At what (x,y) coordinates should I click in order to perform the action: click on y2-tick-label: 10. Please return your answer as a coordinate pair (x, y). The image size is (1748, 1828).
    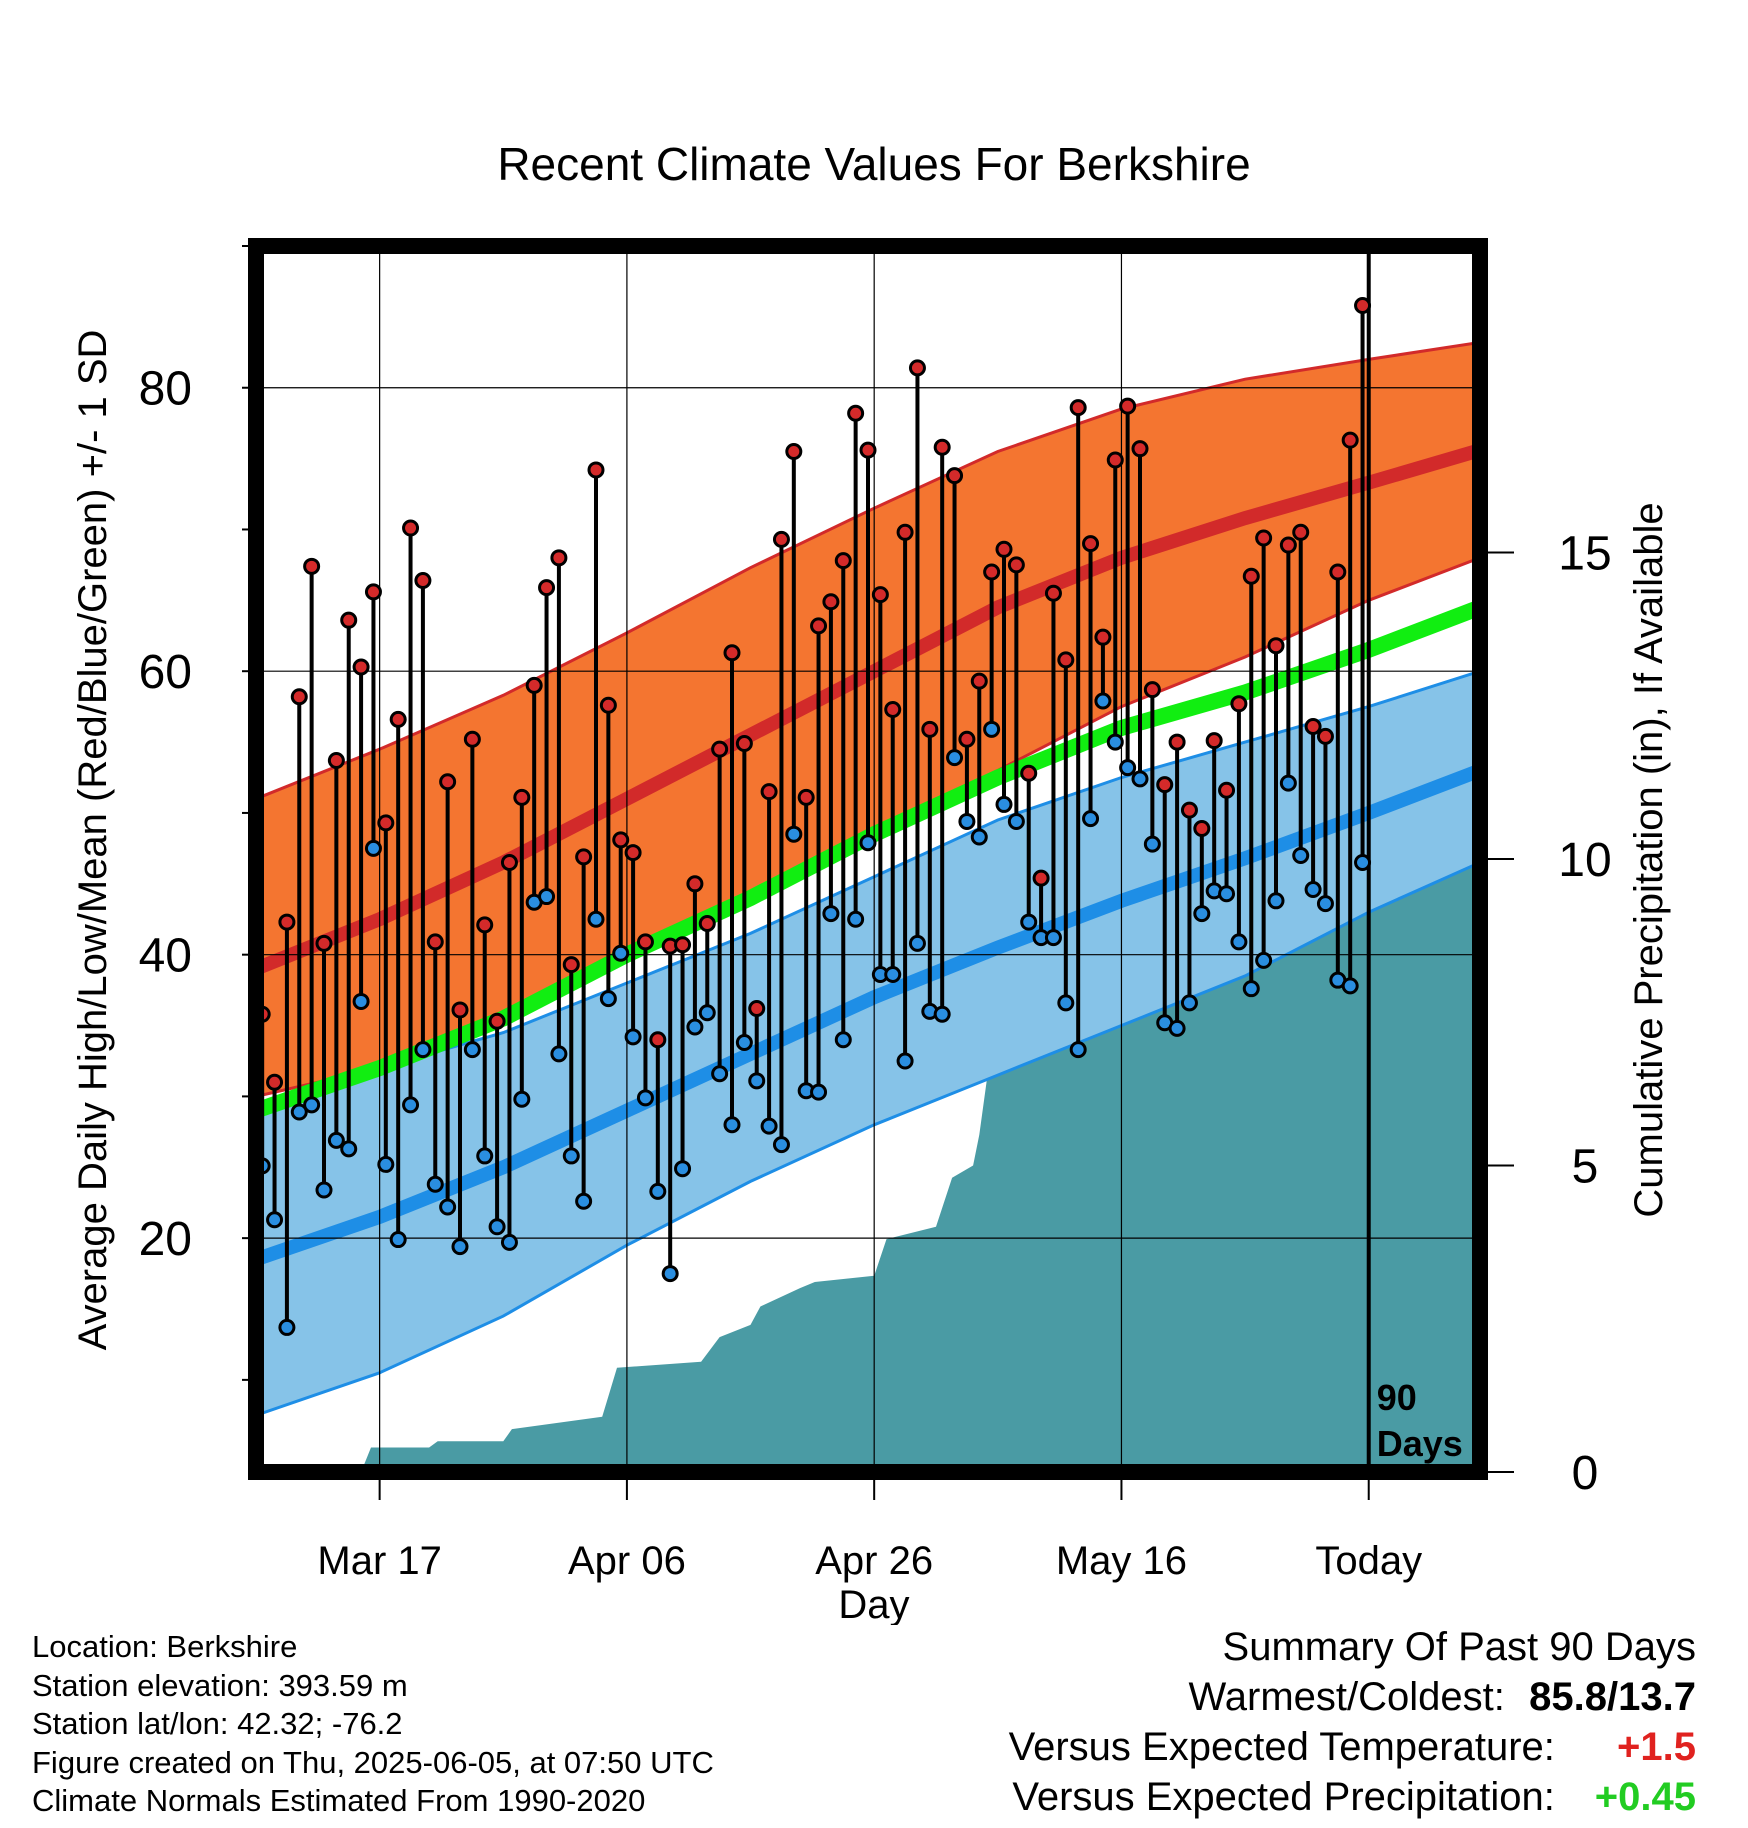
    Looking at the image, I should click on (1584, 860).